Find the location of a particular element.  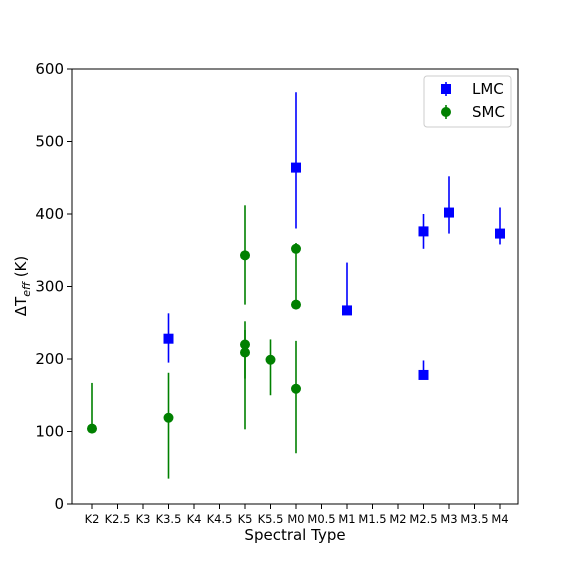

y-axis-label-suffix: (K) is located at coordinates (21, 269).